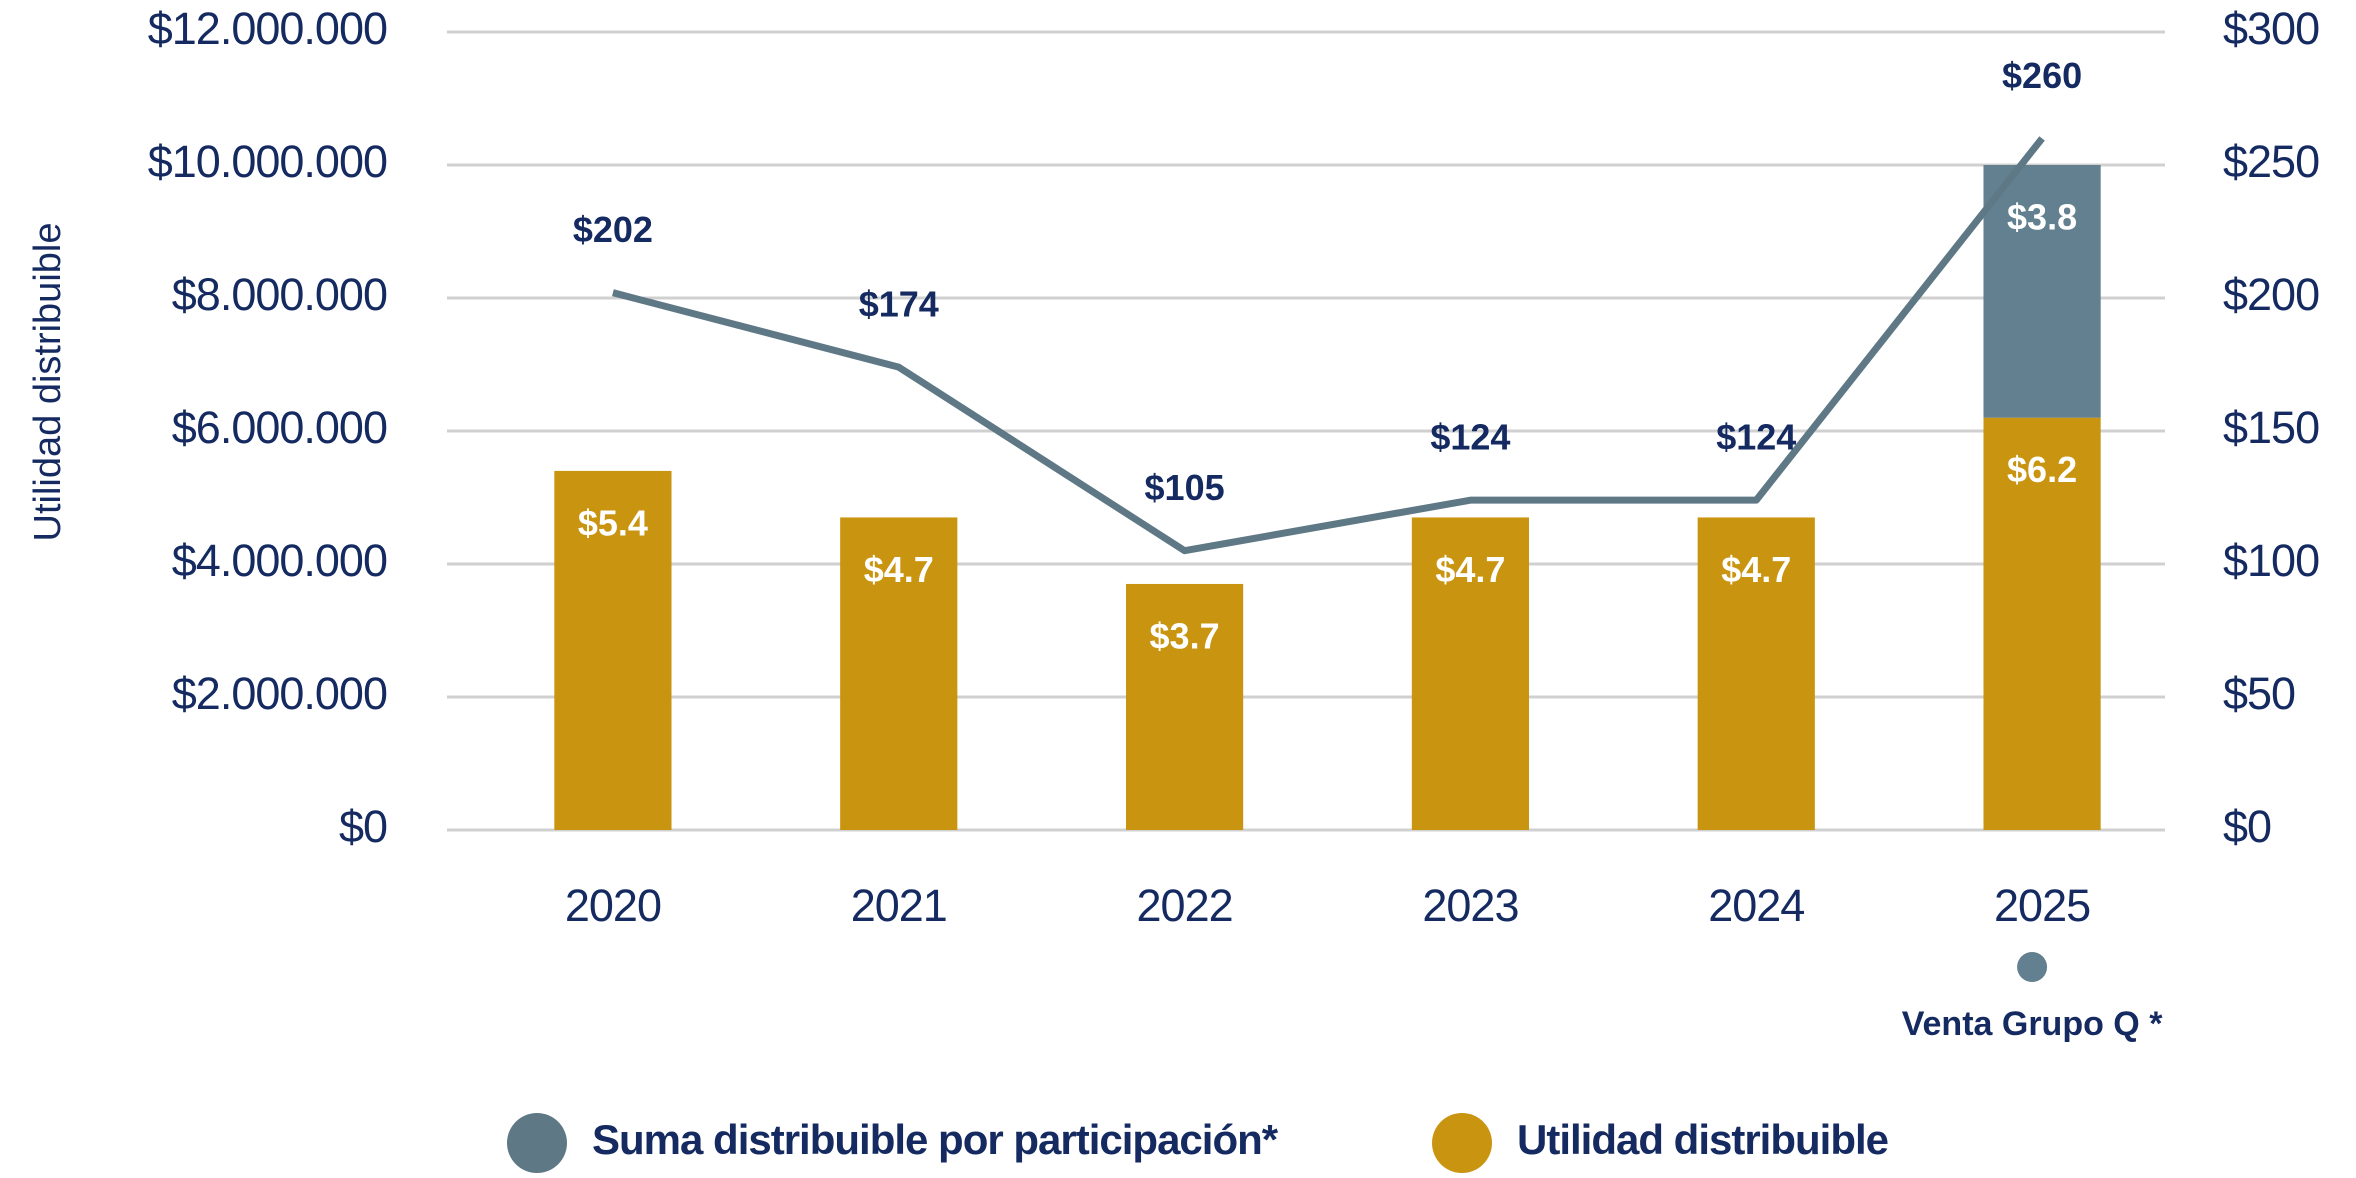  Describe the element at coordinates (267, 28) in the screenshot. I see `y-tick-label: $12.000.000` at that location.